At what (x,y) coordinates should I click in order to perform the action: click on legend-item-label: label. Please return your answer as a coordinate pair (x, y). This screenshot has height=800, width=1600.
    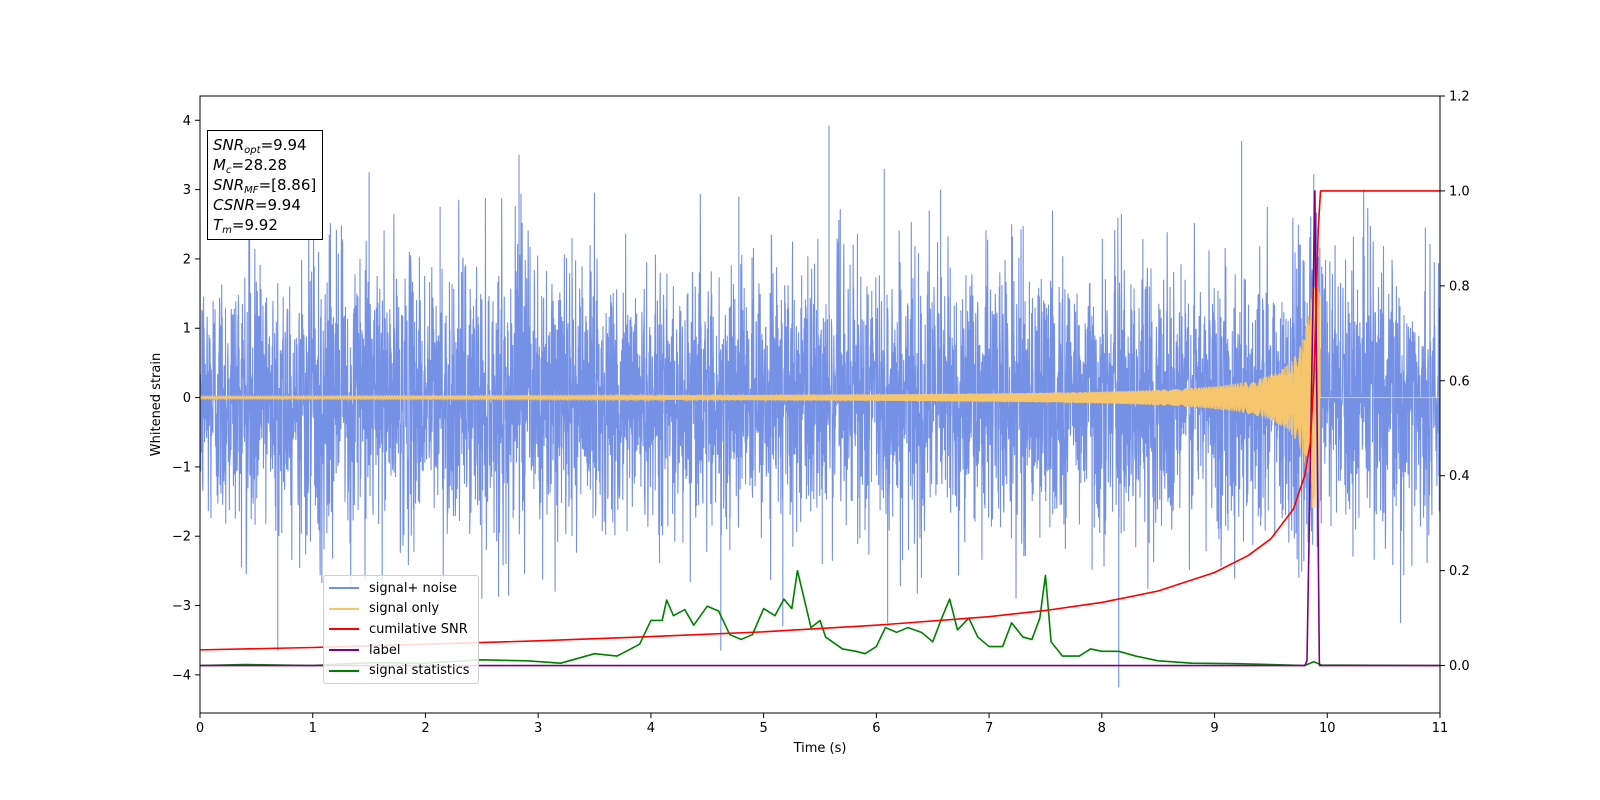
    Looking at the image, I should click on (401, 650).